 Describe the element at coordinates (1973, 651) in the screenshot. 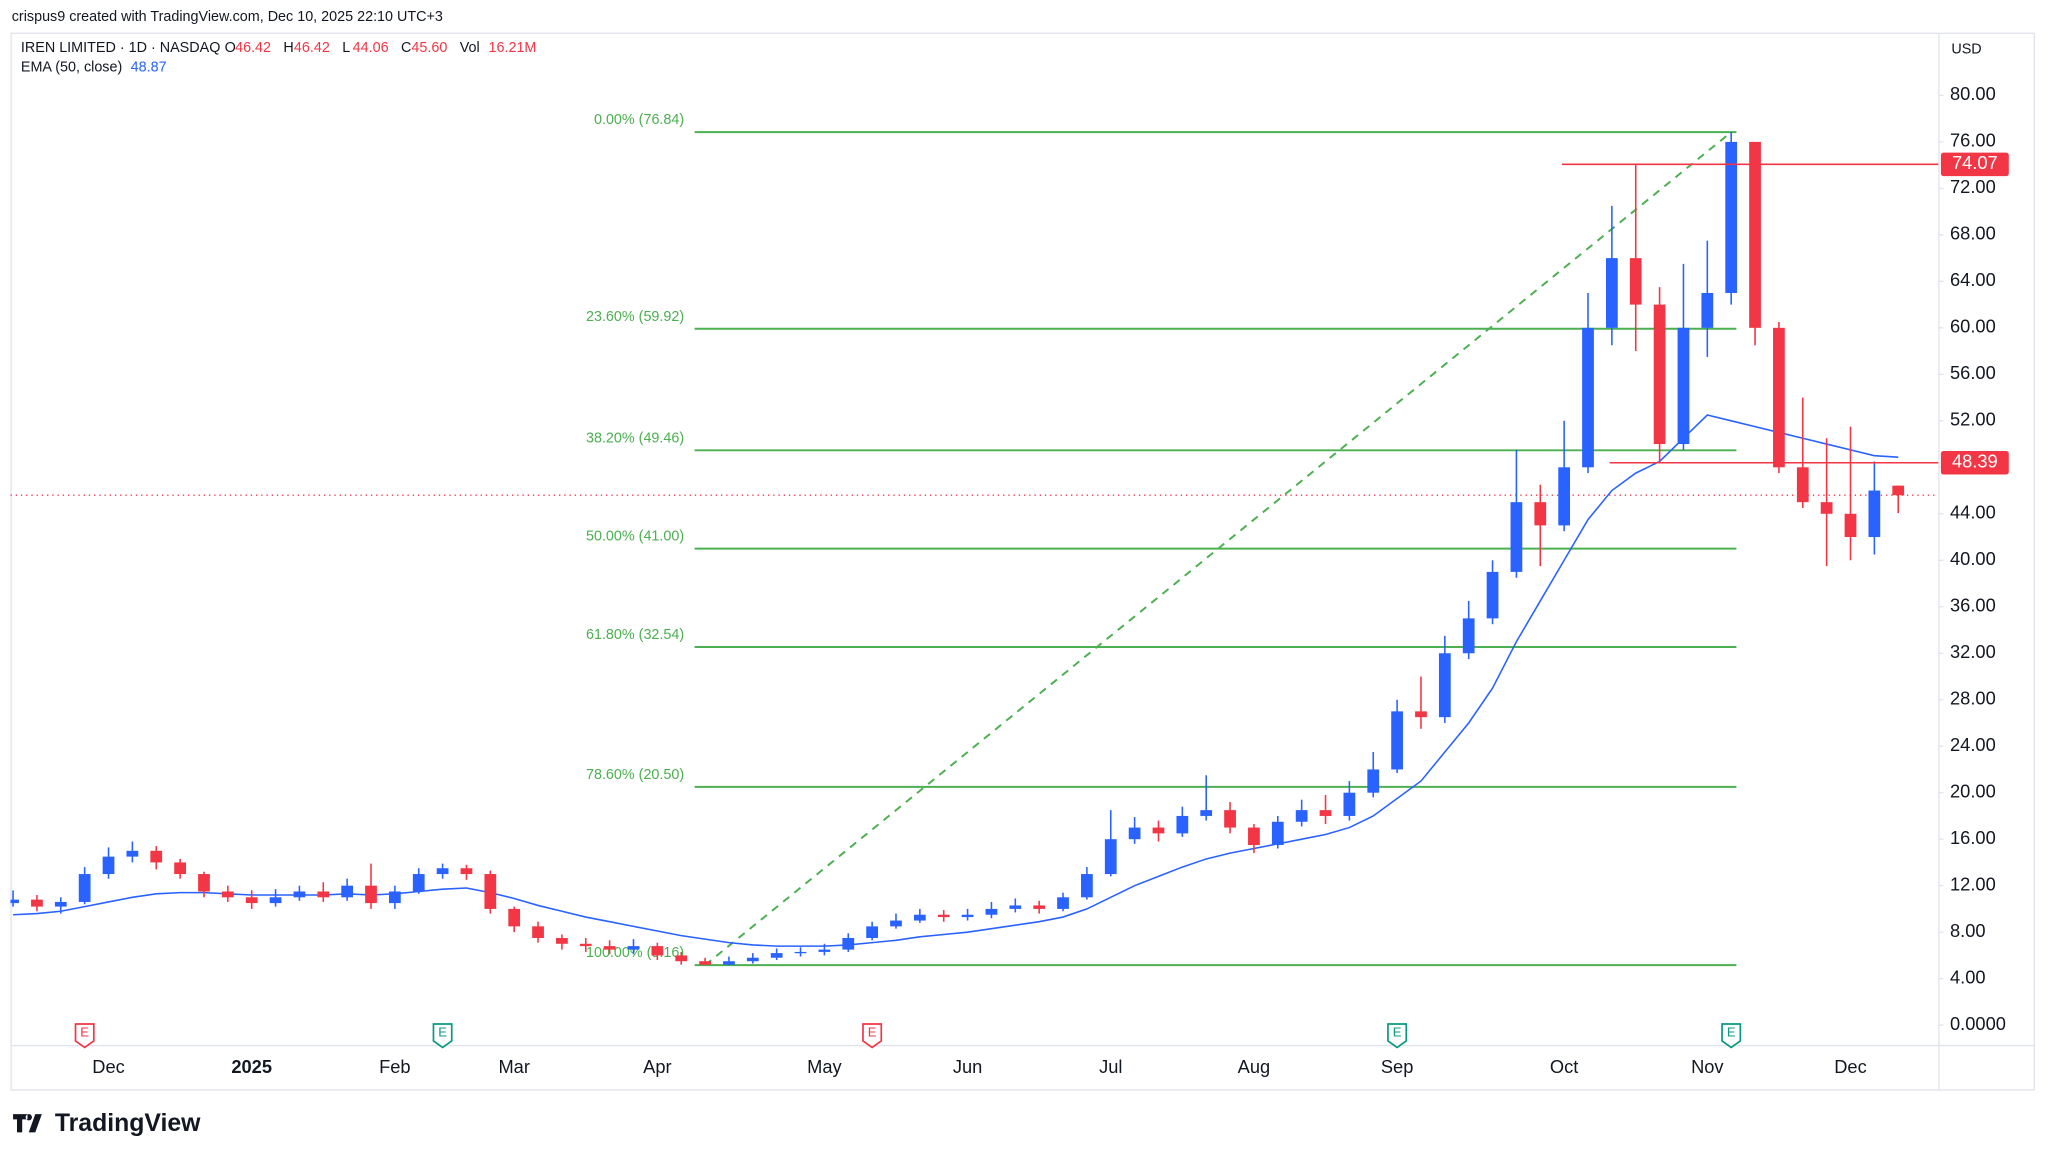

I see `y-tick-label: 32.00` at that location.